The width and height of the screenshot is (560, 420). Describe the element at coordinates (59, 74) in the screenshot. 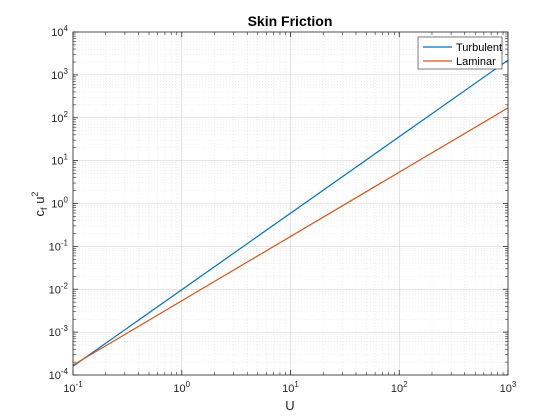

I see `y-tick-label: 10³` at that location.